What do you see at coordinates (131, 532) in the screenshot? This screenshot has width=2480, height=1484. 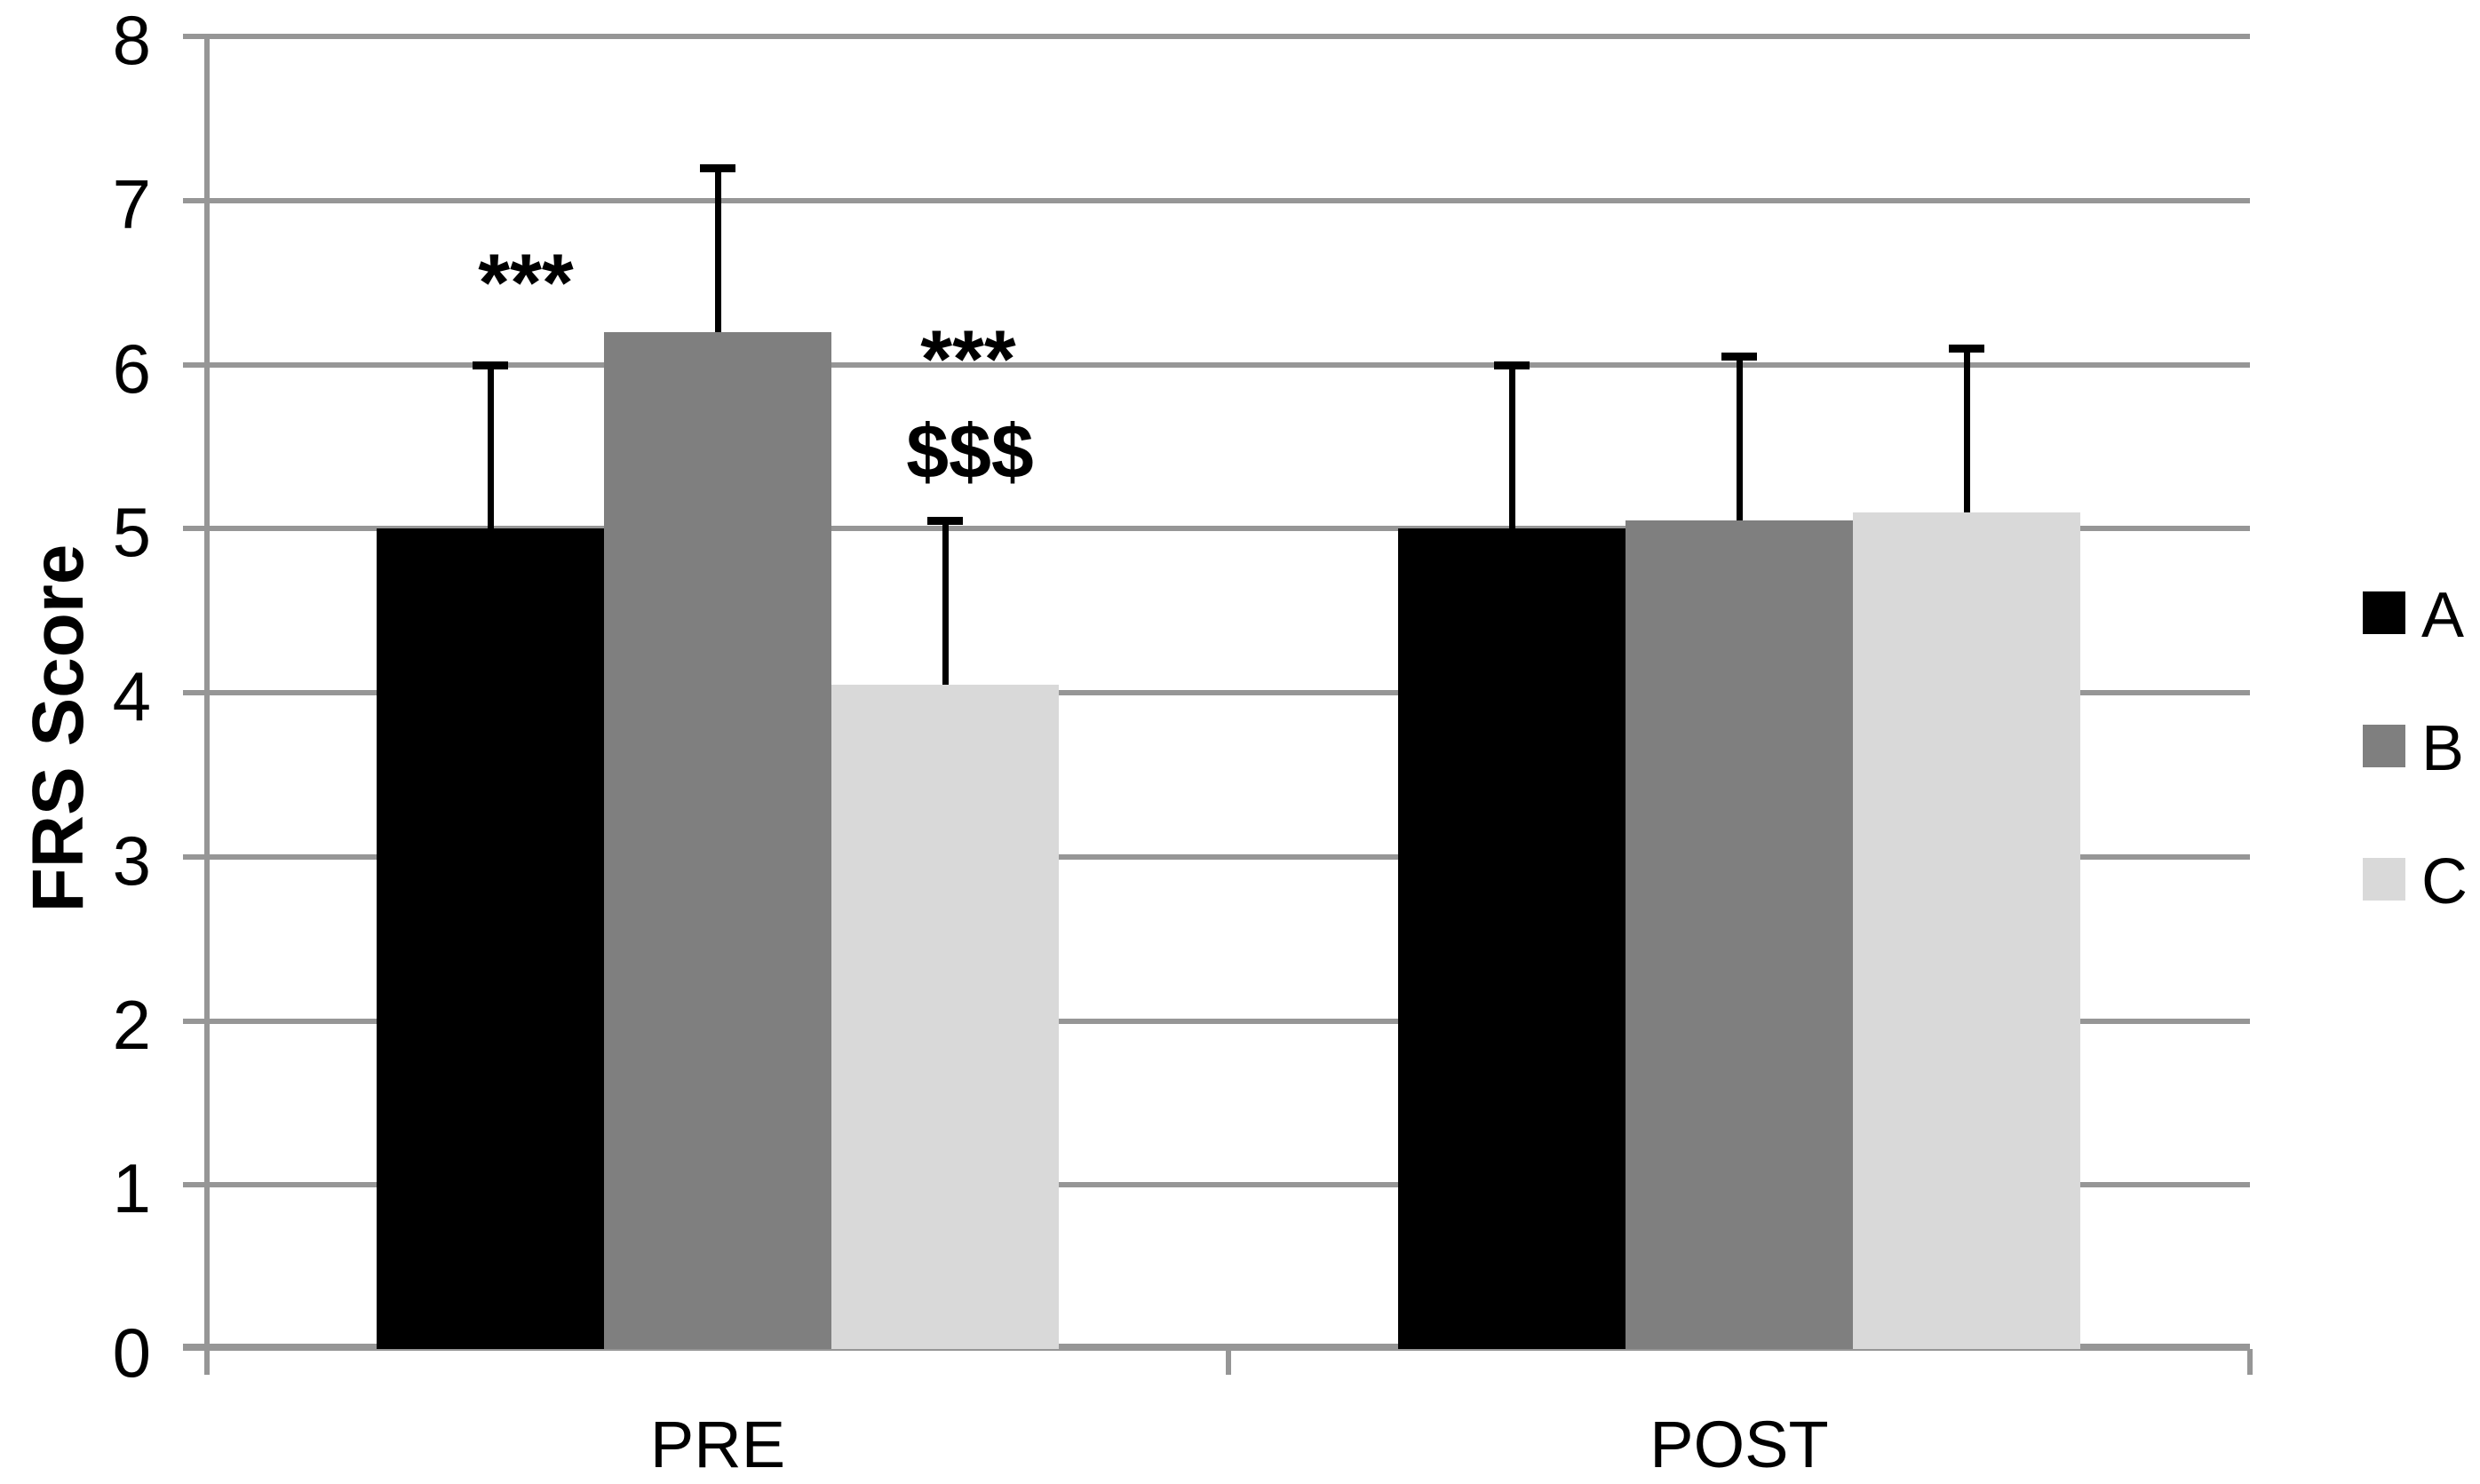 I see `y-tick-label: 5` at bounding box center [131, 532].